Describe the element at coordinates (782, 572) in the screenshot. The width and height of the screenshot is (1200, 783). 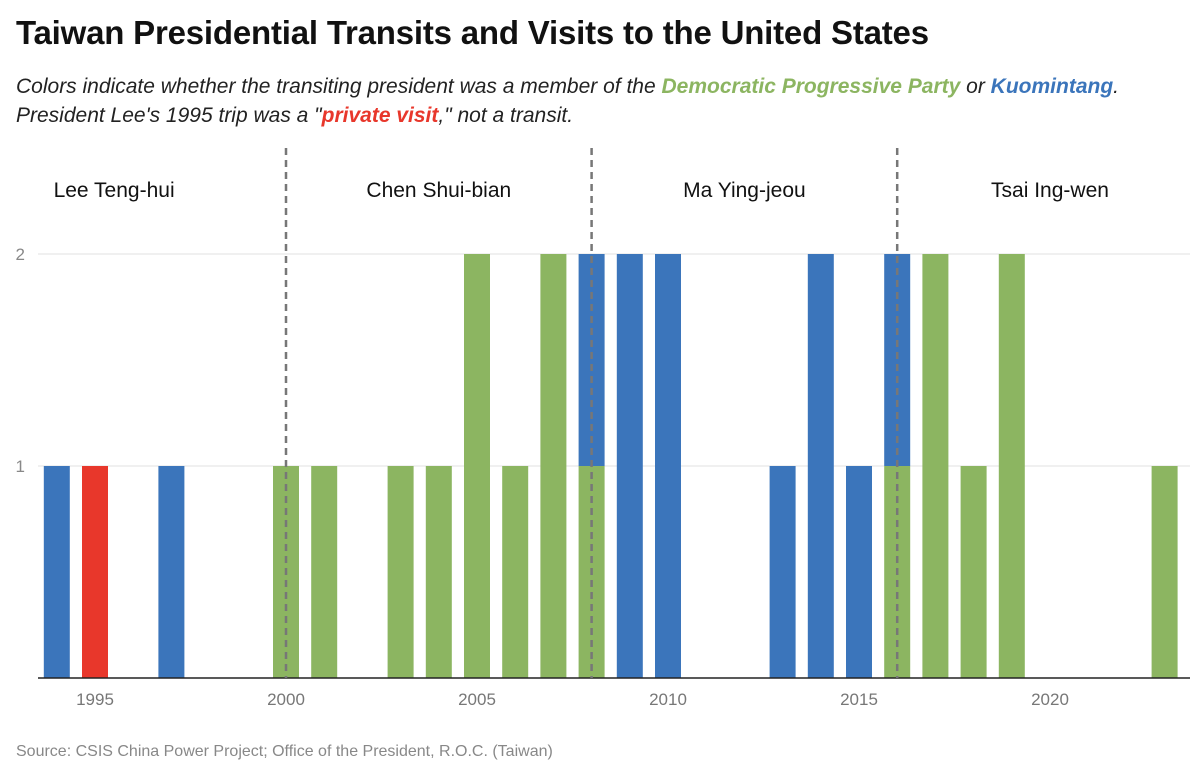
I see `bar-2013-kmt` at that location.